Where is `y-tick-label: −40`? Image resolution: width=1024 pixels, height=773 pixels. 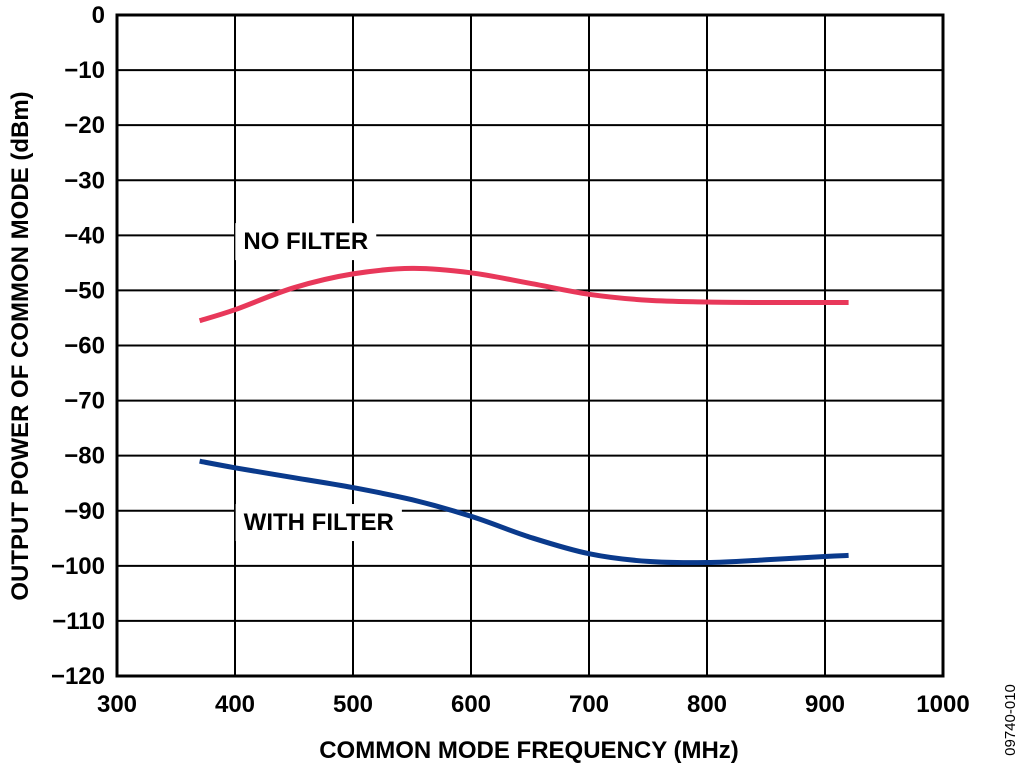 y-tick-label: −40 is located at coordinates (84, 235).